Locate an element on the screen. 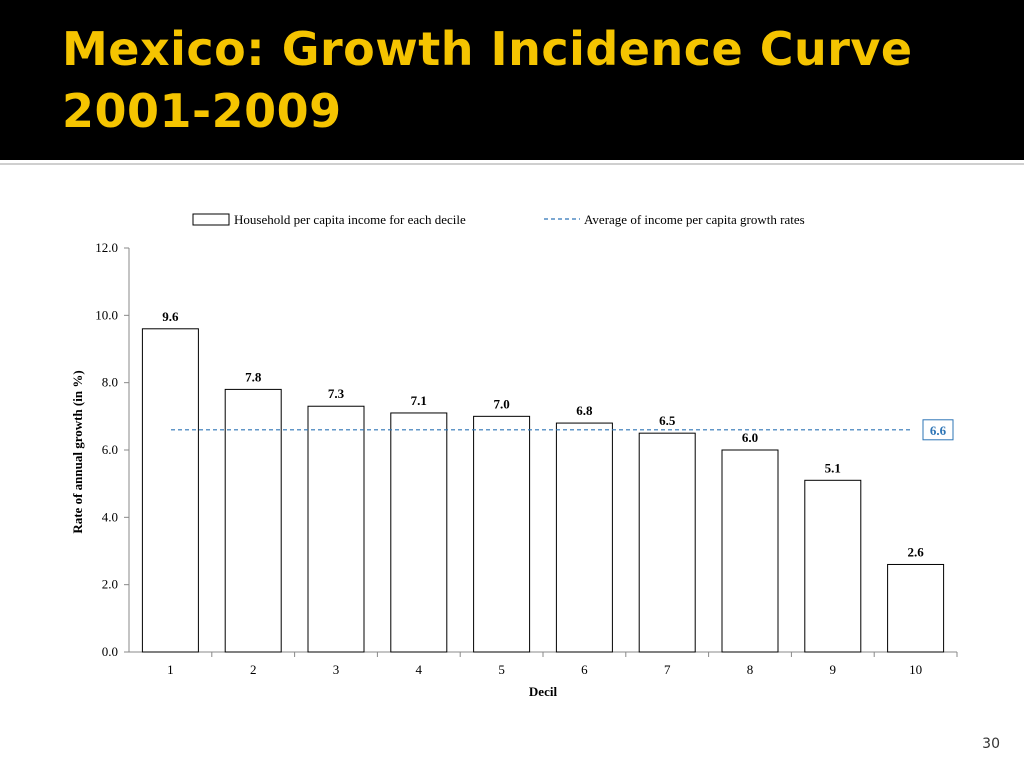  x-tick-label: 6 is located at coordinates (584, 669).